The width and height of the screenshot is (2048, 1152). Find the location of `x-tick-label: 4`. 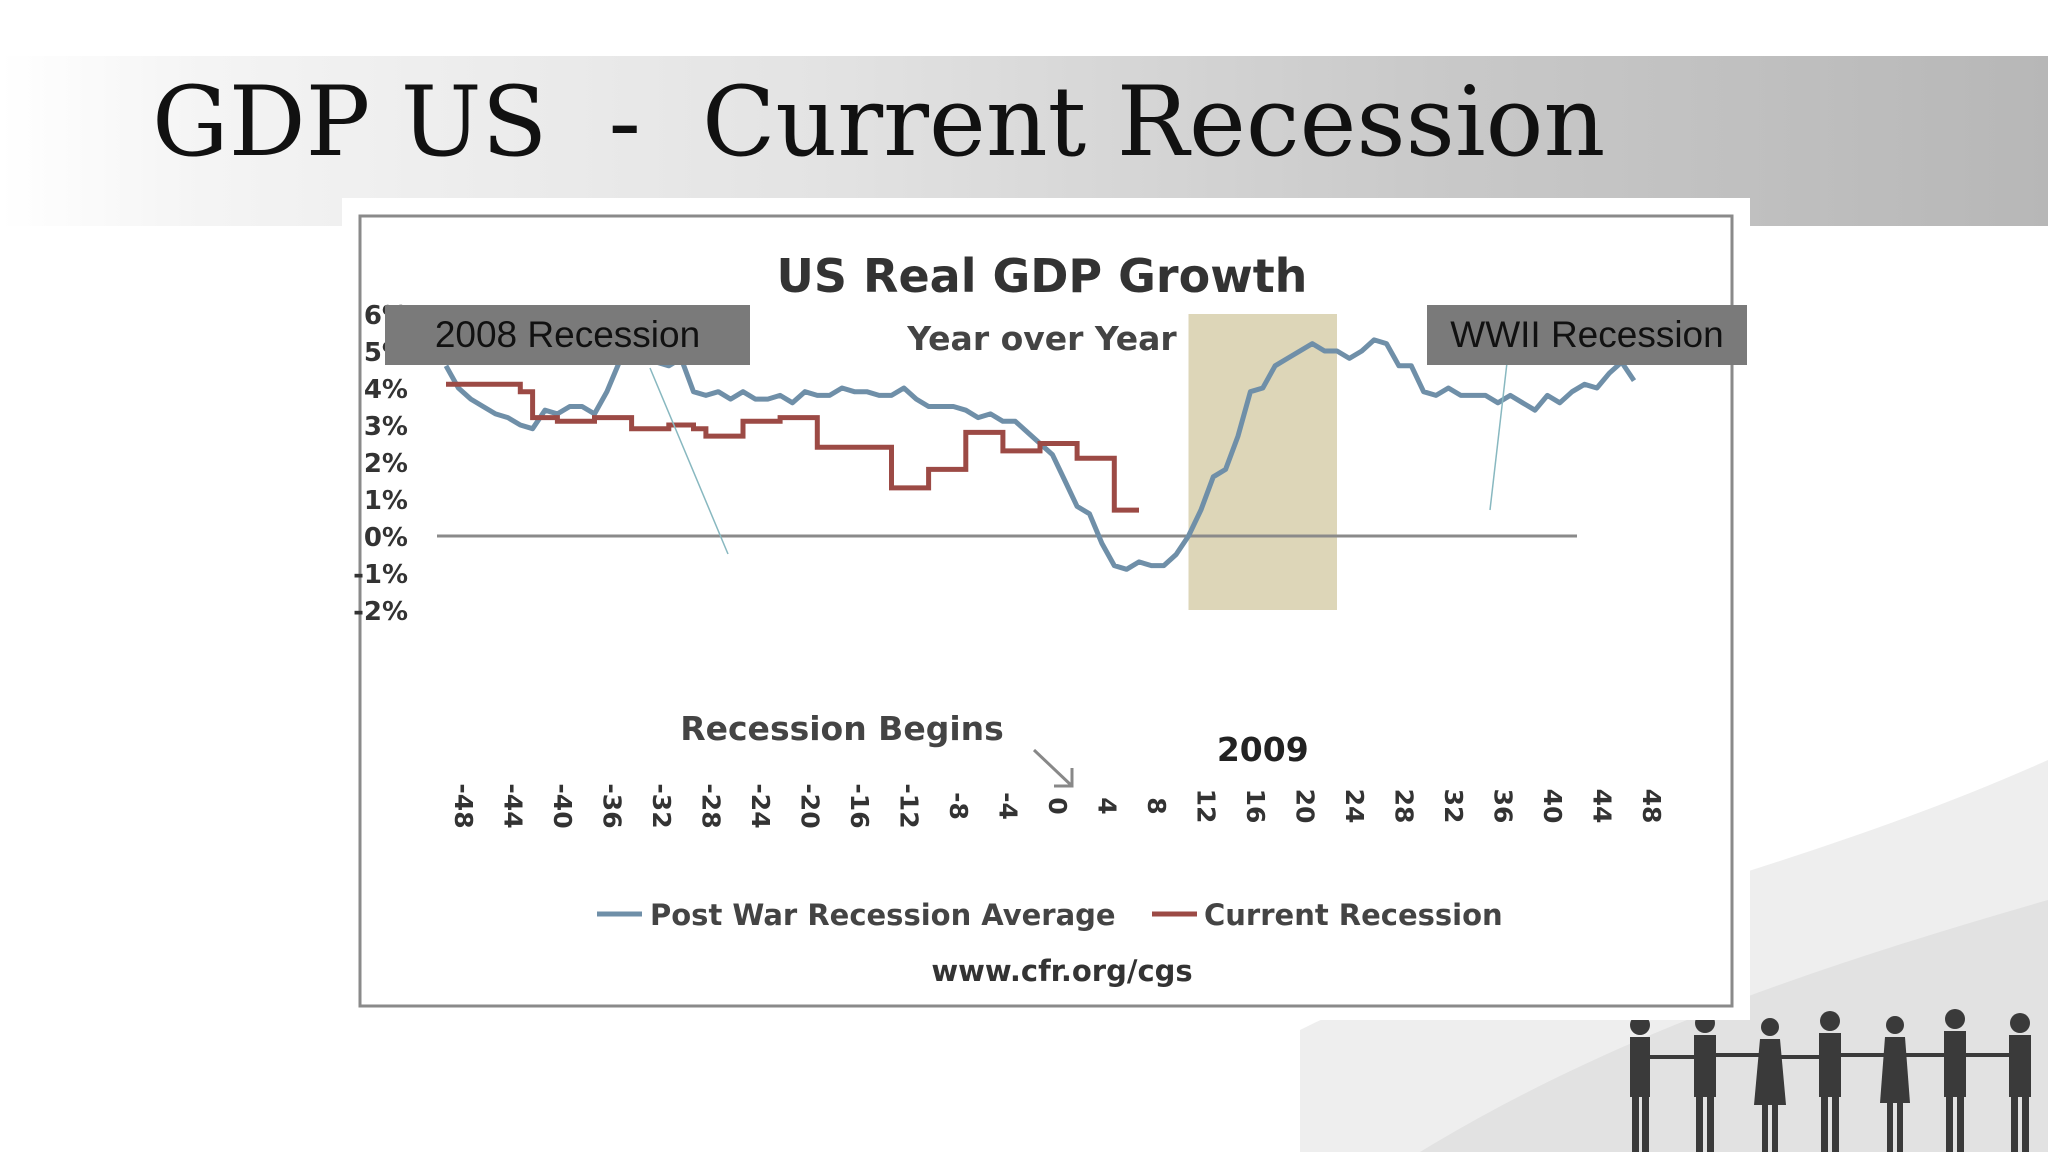

x-tick-label: 4 is located at coordinates (1107, 805).